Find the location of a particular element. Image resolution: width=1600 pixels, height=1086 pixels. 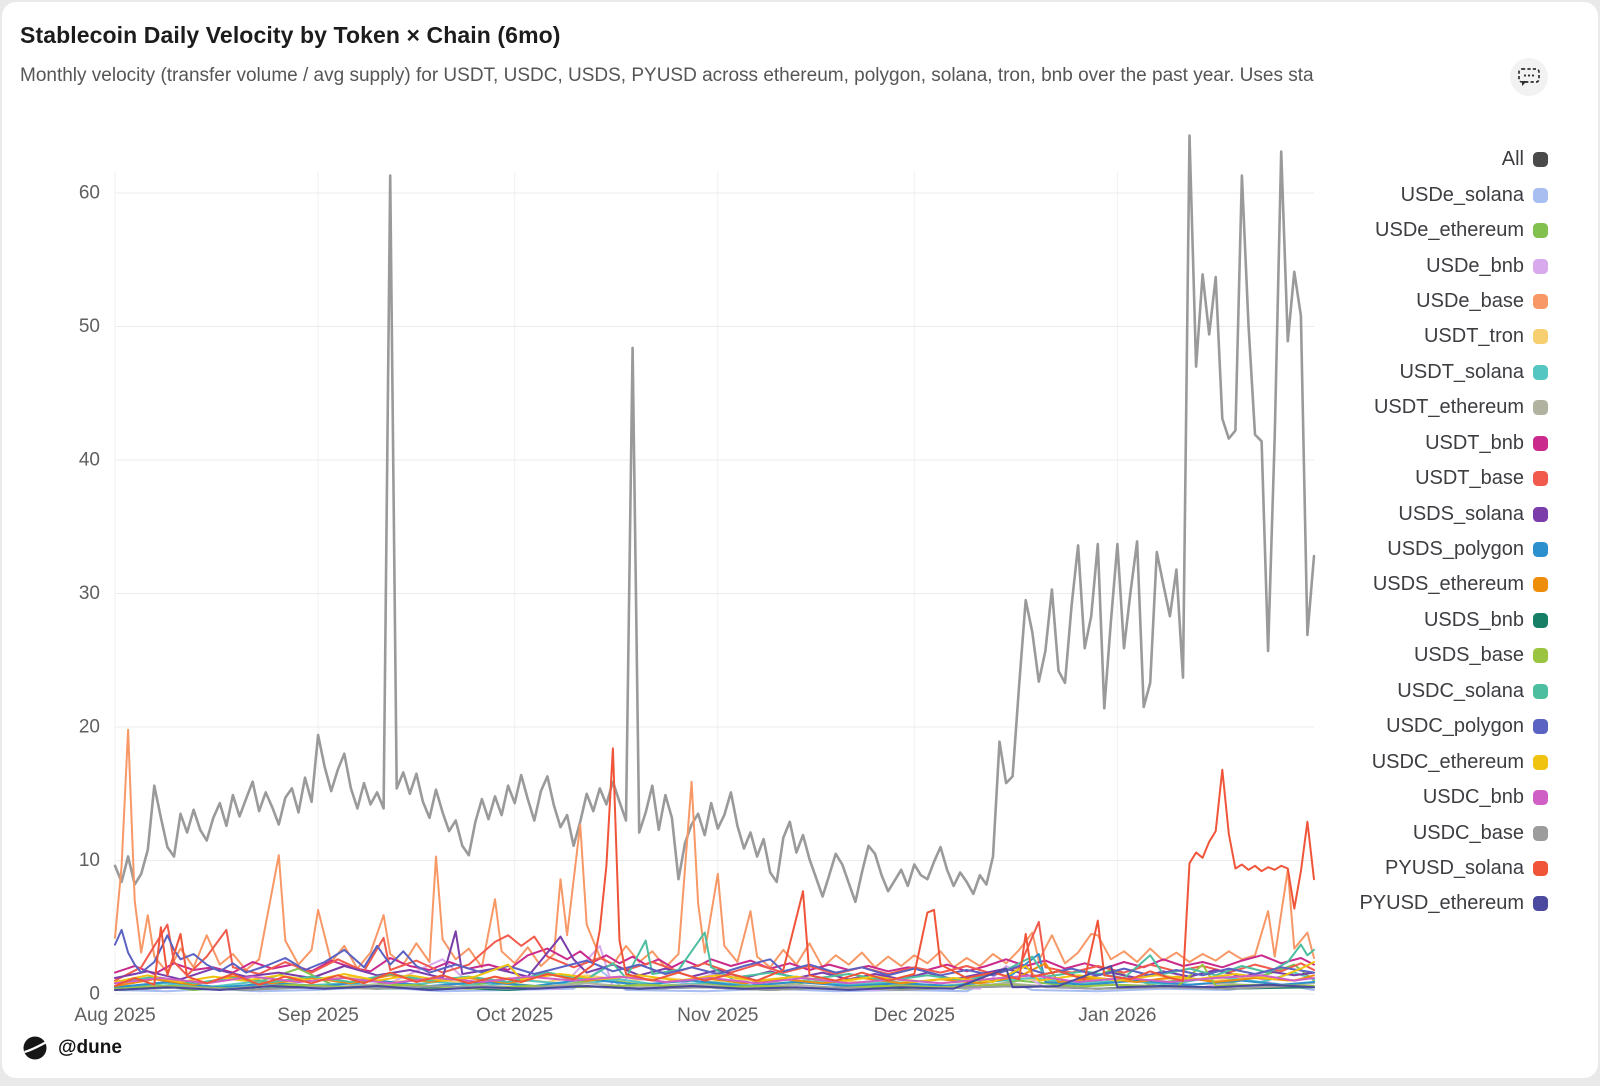

legend-label: USDe_bnb is located at coordinates (1475, 265).